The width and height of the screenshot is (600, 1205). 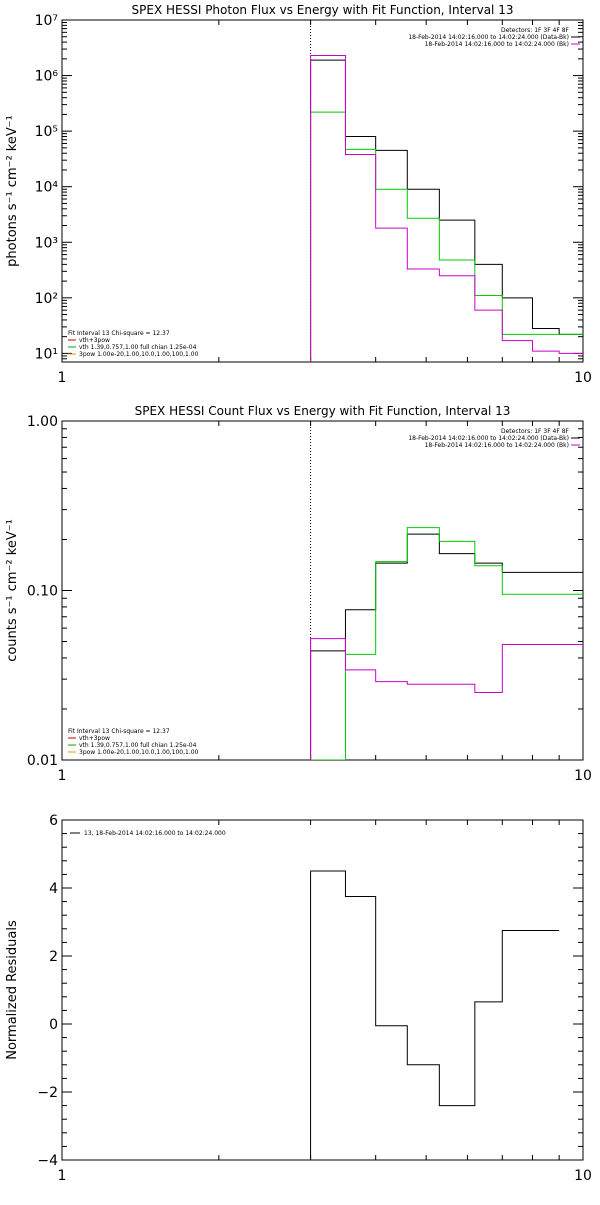 What do you see at coordinates (53, 821) in the screenshot?
I see `y-tick-label: 6` at bounding box center [53, 821].